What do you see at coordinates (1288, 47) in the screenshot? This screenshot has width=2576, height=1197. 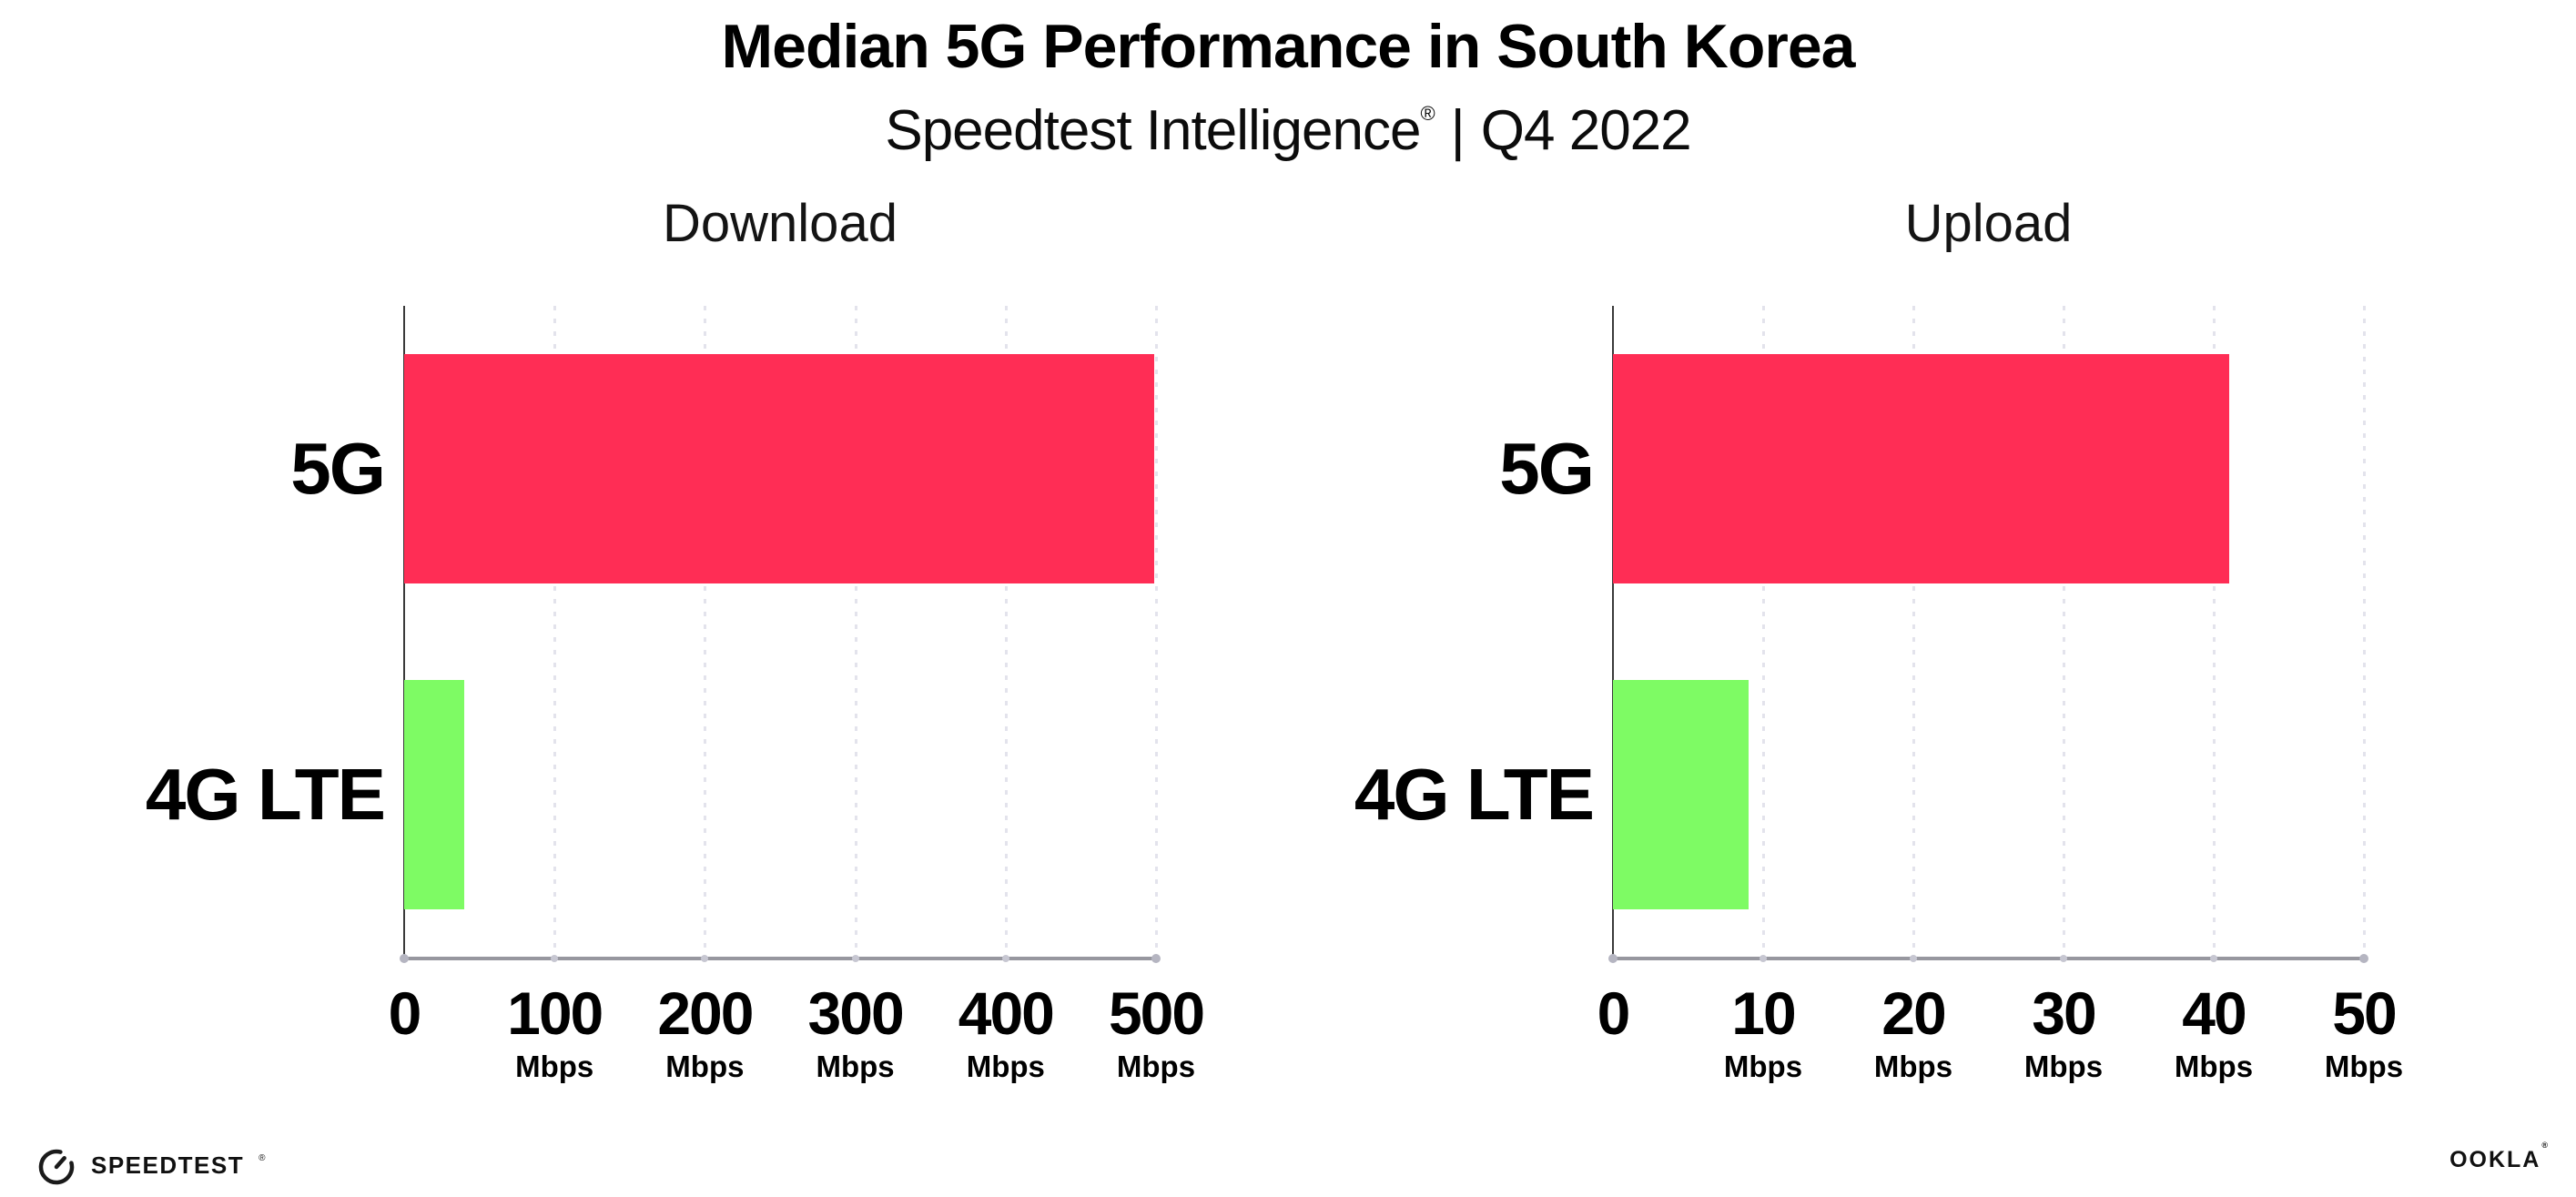 I see `page-title: Median 5G Performance in South Korea` at bounding box center [1288, 47].